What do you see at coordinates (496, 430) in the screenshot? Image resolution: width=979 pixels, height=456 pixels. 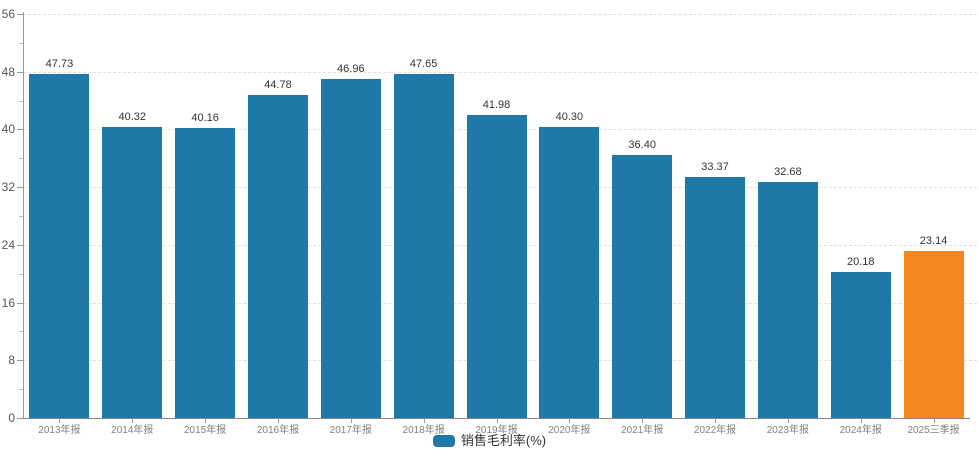 I see `x-axis-label: 2019年报` at bounding box center [496, 430].